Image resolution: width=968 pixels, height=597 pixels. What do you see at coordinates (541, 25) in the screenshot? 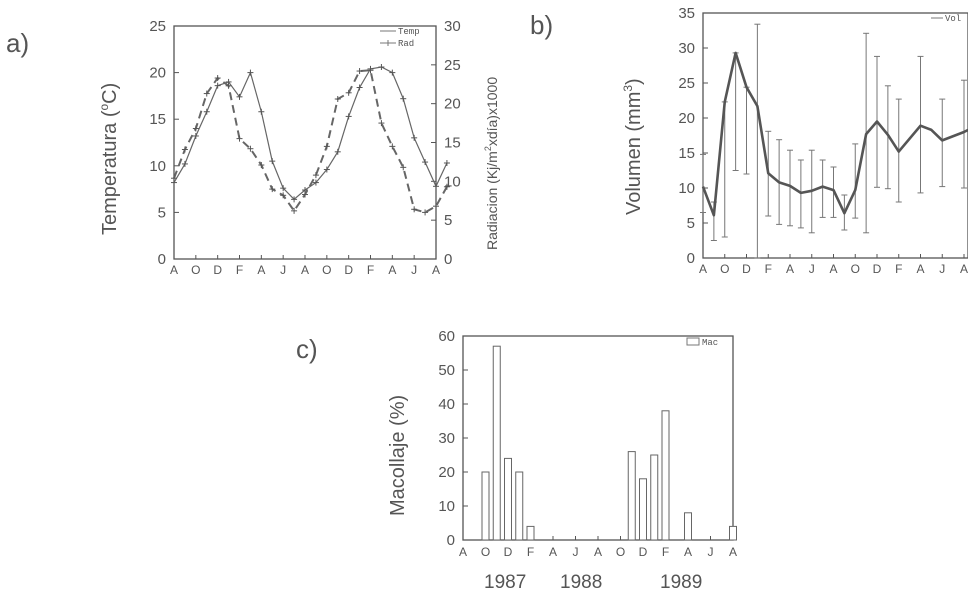
I see `panel-b-label: b)` at bounding box center [541, 25].